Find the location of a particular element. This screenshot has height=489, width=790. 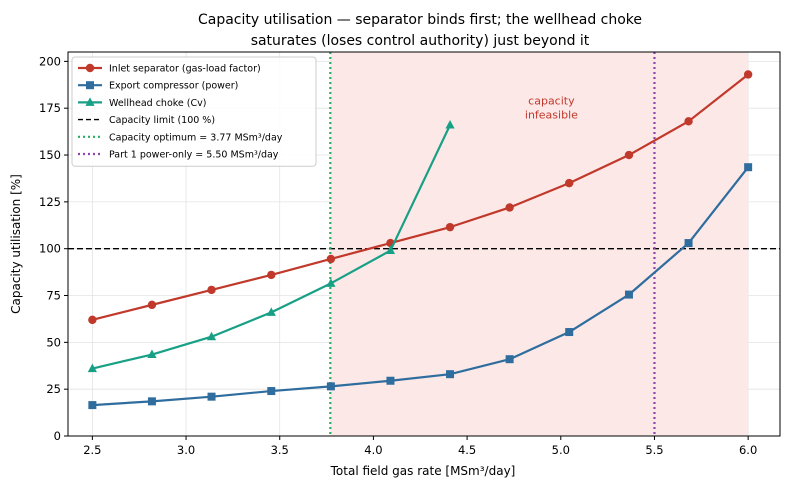

legend-entry-2: Wellhead choke (Cv) is located at coordinates (142, 103).